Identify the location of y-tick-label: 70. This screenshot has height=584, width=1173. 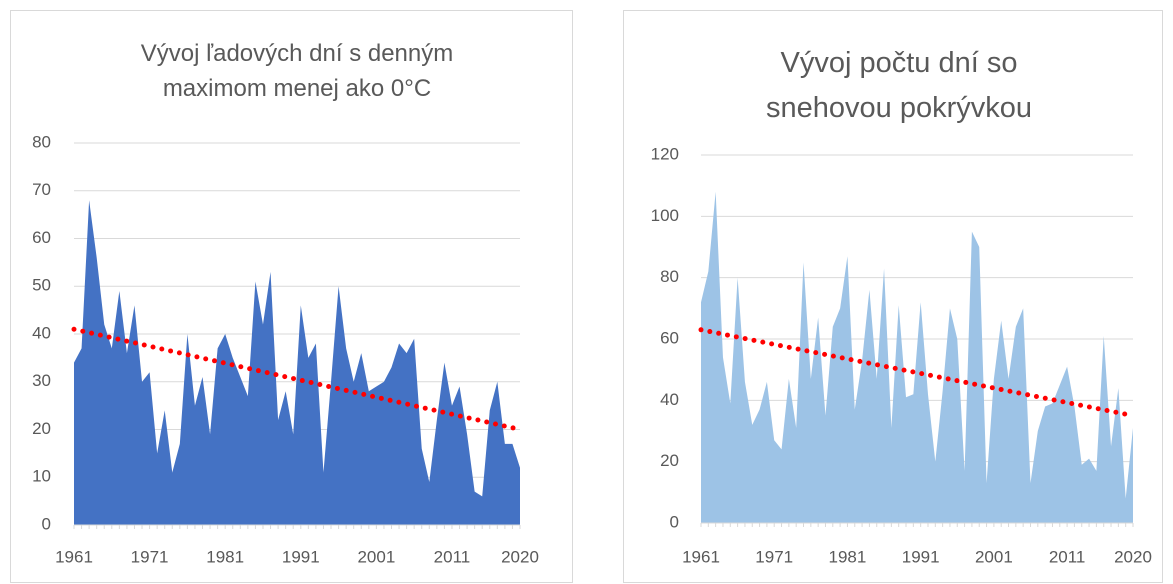
(41, 189).